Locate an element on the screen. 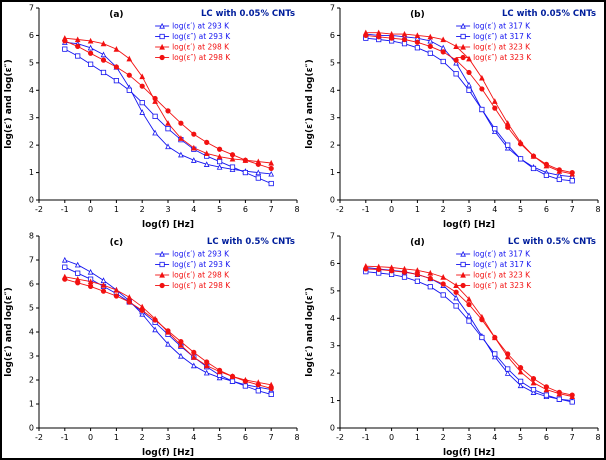  legend-item-3: log(ε″) at 298 K is located at coordinates (193, 285).